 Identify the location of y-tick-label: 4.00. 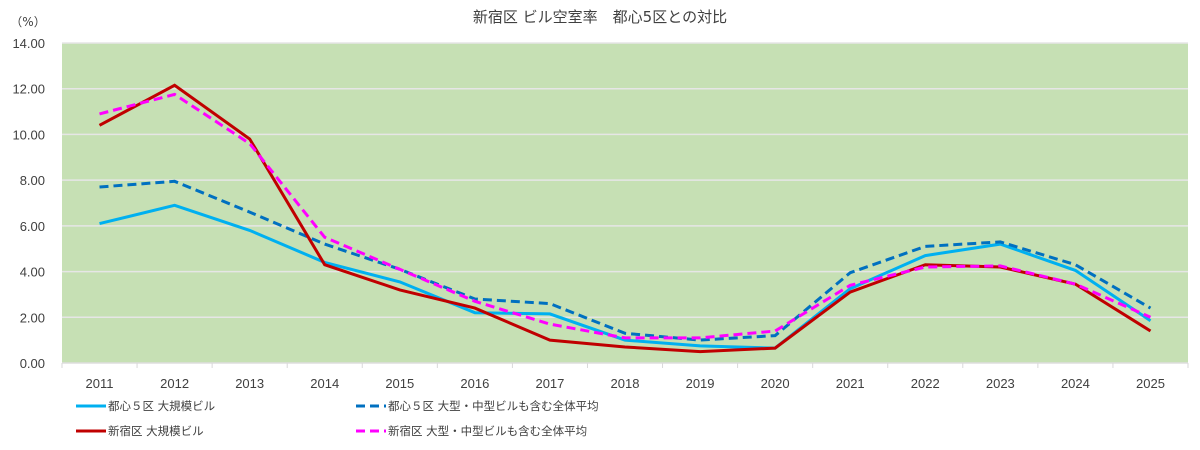
(32, 272).